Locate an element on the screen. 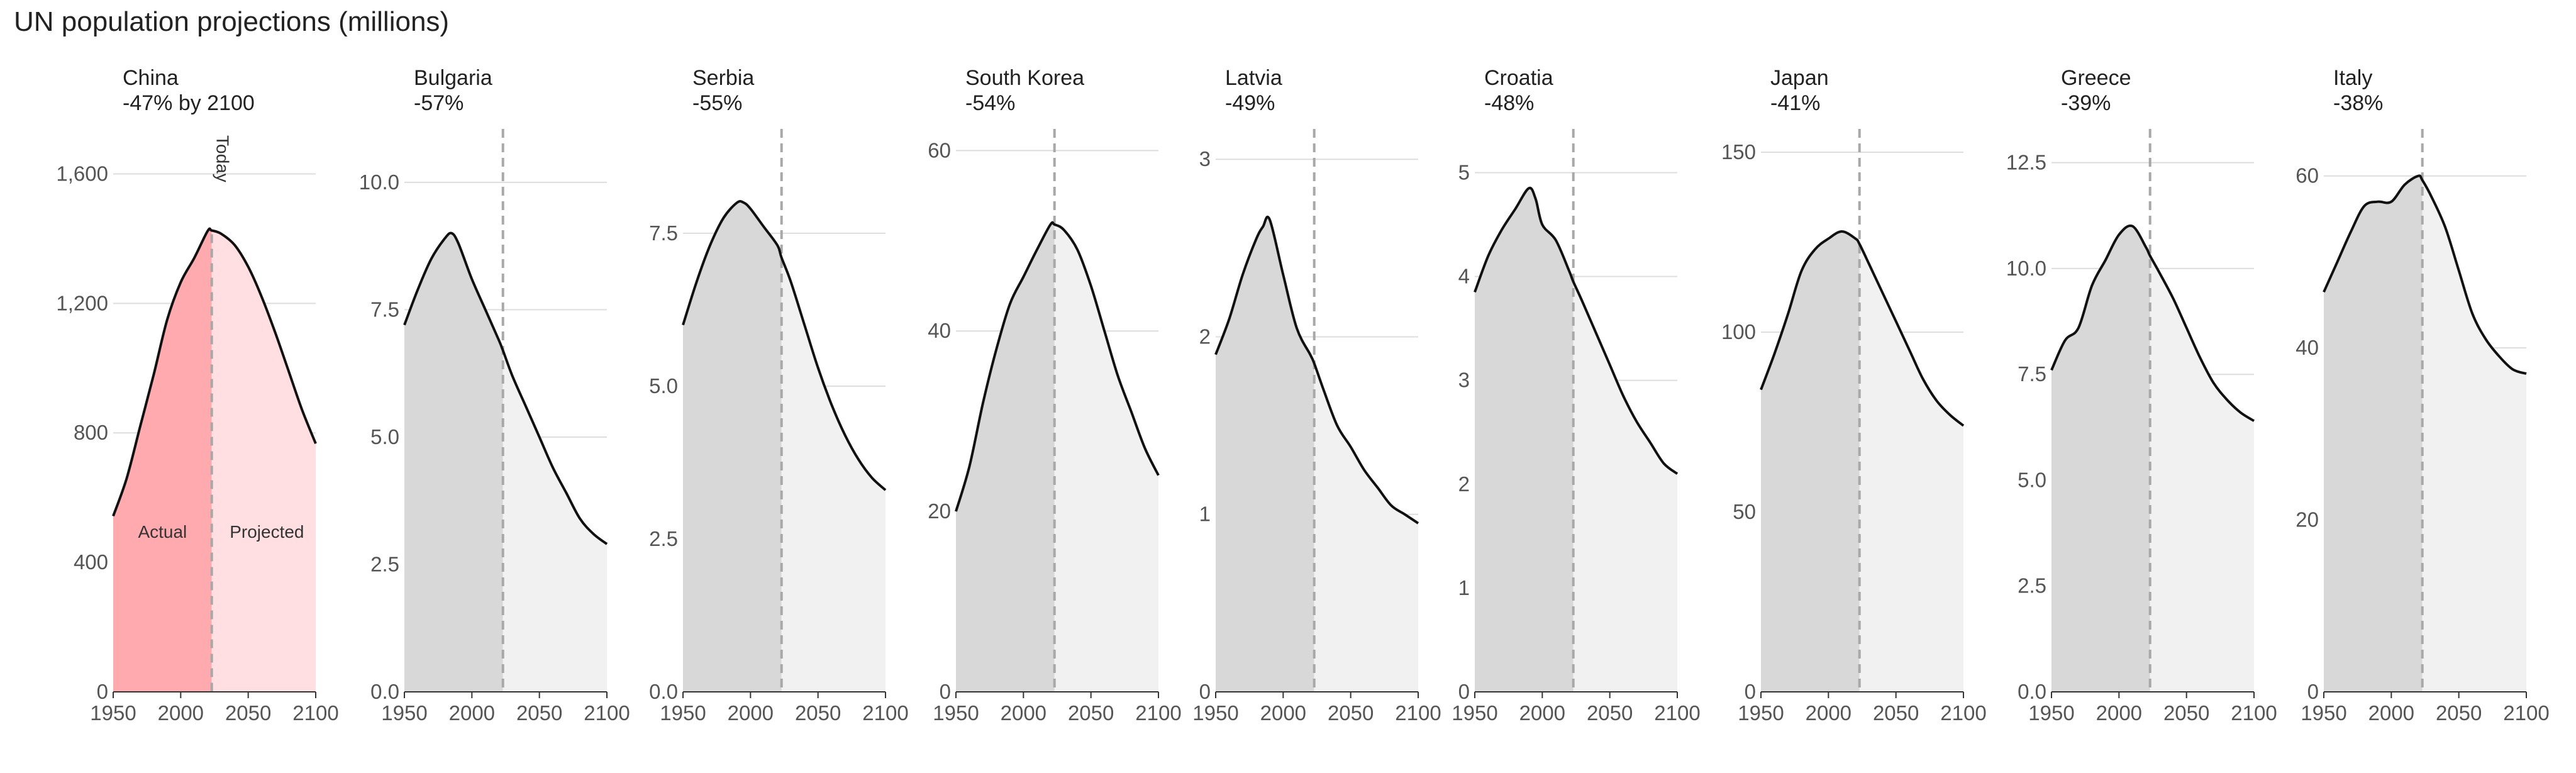 The image size is (2576, 773). panel-subtitle-serbia: -55% is located at coordinates (717, 103).